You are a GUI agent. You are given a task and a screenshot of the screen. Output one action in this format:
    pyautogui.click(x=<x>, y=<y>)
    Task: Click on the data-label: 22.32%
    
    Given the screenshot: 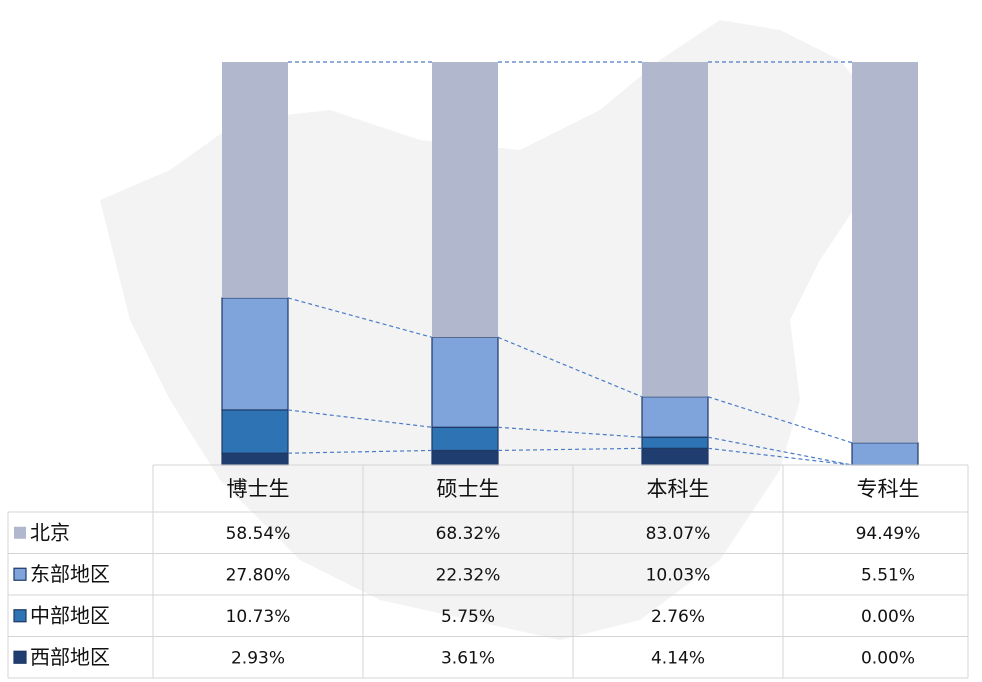 What is the action you would take?
    pyautogui.click(x=468, y=575)
    